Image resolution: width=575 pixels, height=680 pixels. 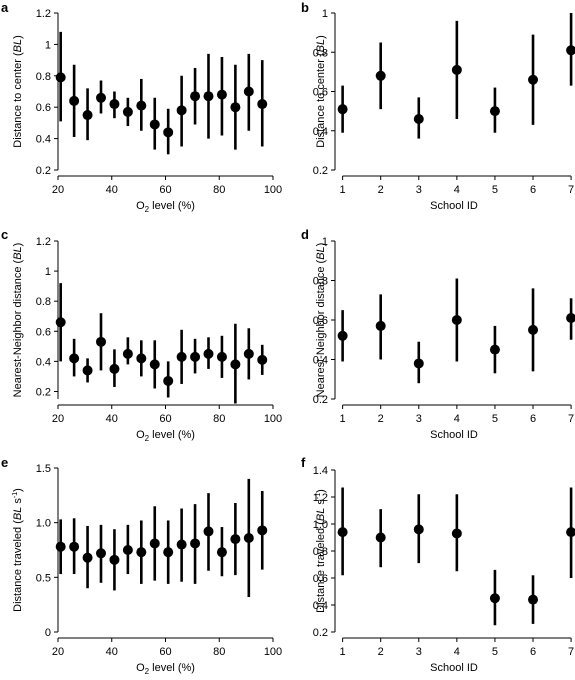 What do you see at coordinates (303, 462) in the screenshot?
I see `panel-letter: f` at bounding box center [303, 462].